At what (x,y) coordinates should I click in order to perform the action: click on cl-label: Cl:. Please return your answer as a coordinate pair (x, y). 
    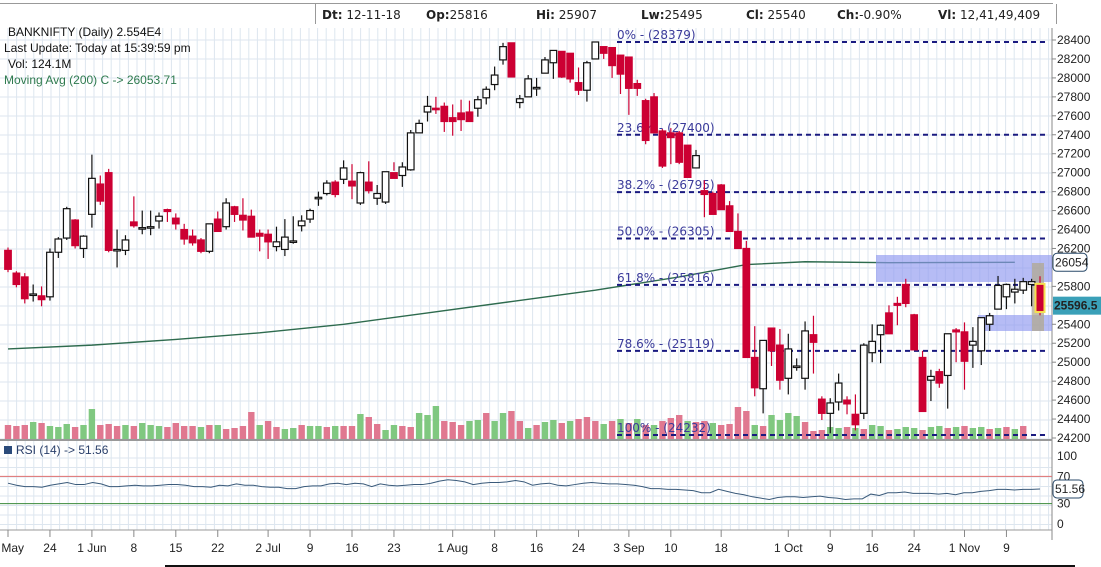
    Looking at the image, I should click on (755, 15).